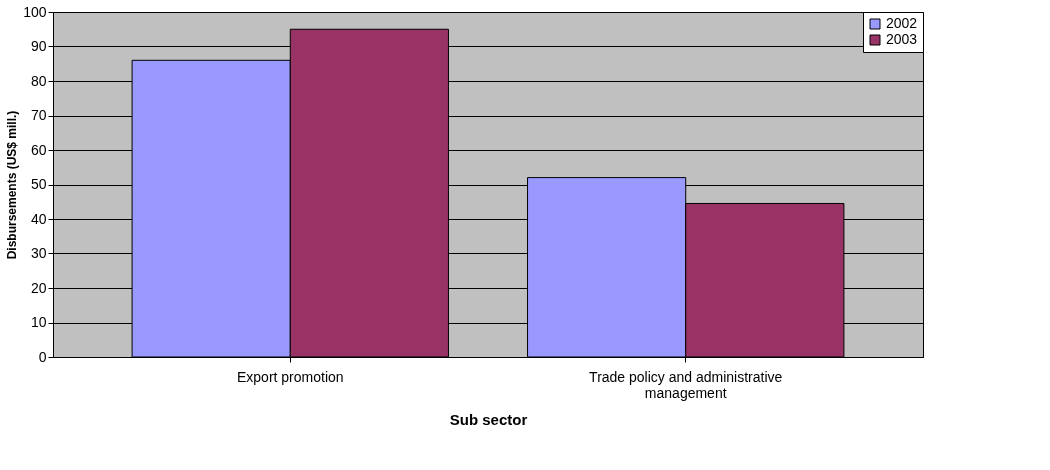  I want to click on legend-label: 2003, so click(902, 39).